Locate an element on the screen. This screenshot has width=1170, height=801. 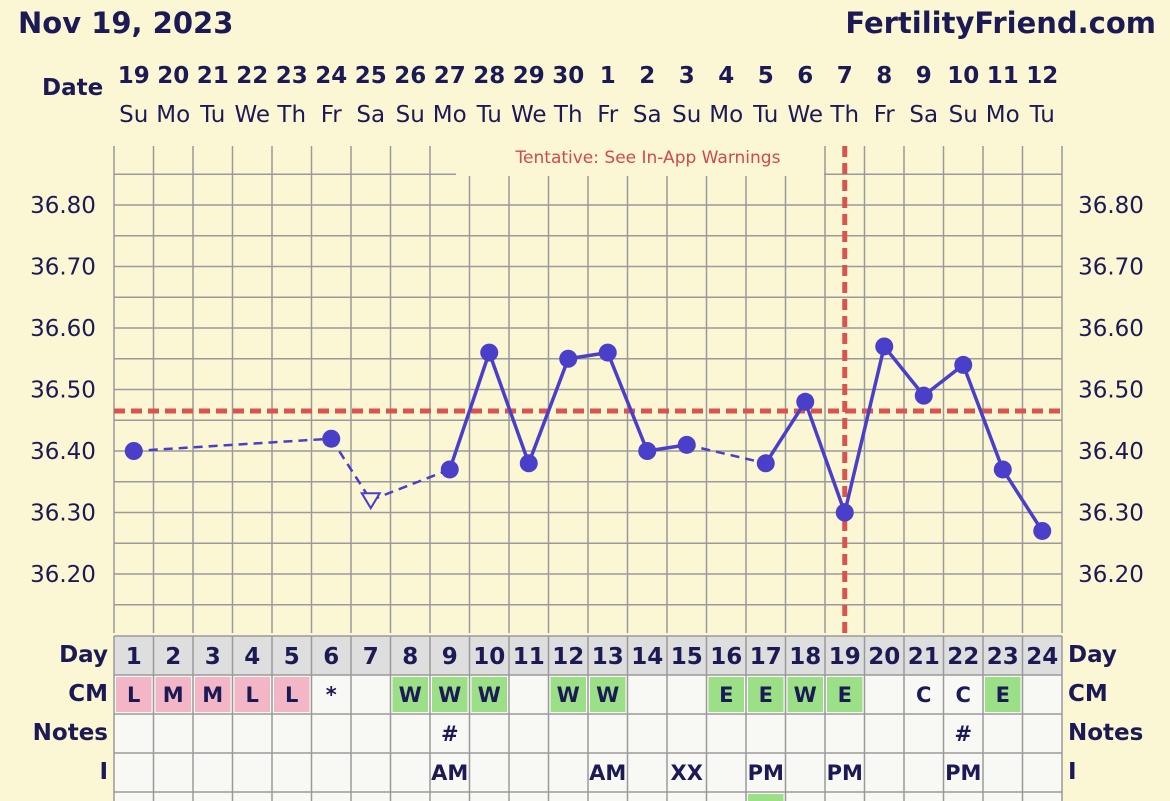
date-number: 9 is located at coordinates (924, 76).